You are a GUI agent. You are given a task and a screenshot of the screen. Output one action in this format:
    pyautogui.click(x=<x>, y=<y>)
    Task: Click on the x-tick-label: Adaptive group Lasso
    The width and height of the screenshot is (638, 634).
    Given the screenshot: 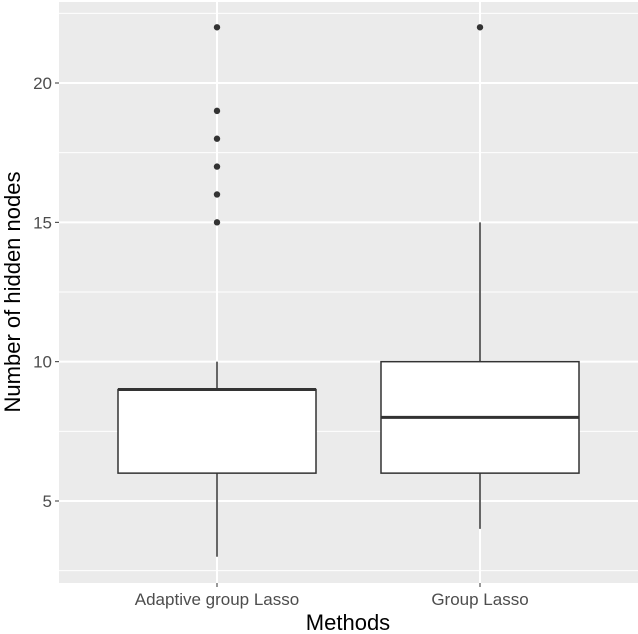 What is the action you would take?
    pyautogui.click(x=217, y=599)
    